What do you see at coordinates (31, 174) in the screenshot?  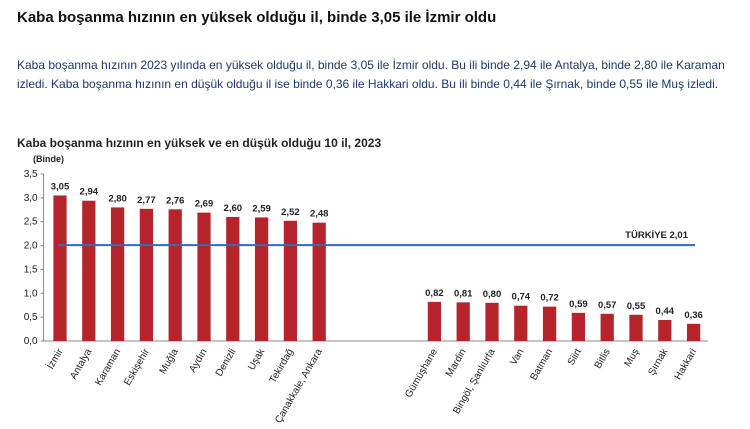 I see `y-tick-label: 3,5` at bounding box center [31, 174].